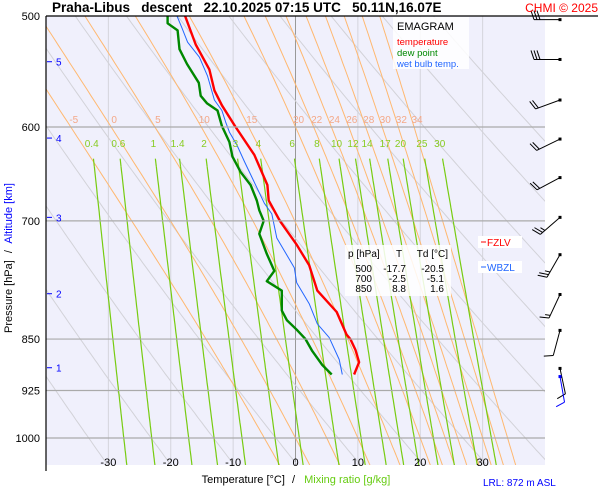 The width and height of the screenshot is (600, 500). I want to click on mixing-ratio-label: 8, so click(317, 144).